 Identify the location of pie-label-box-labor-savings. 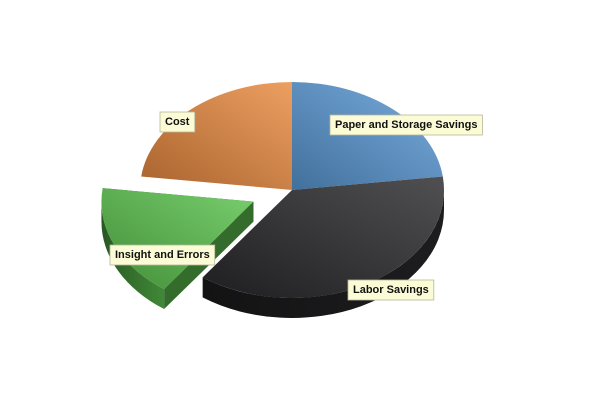
(391, 290).